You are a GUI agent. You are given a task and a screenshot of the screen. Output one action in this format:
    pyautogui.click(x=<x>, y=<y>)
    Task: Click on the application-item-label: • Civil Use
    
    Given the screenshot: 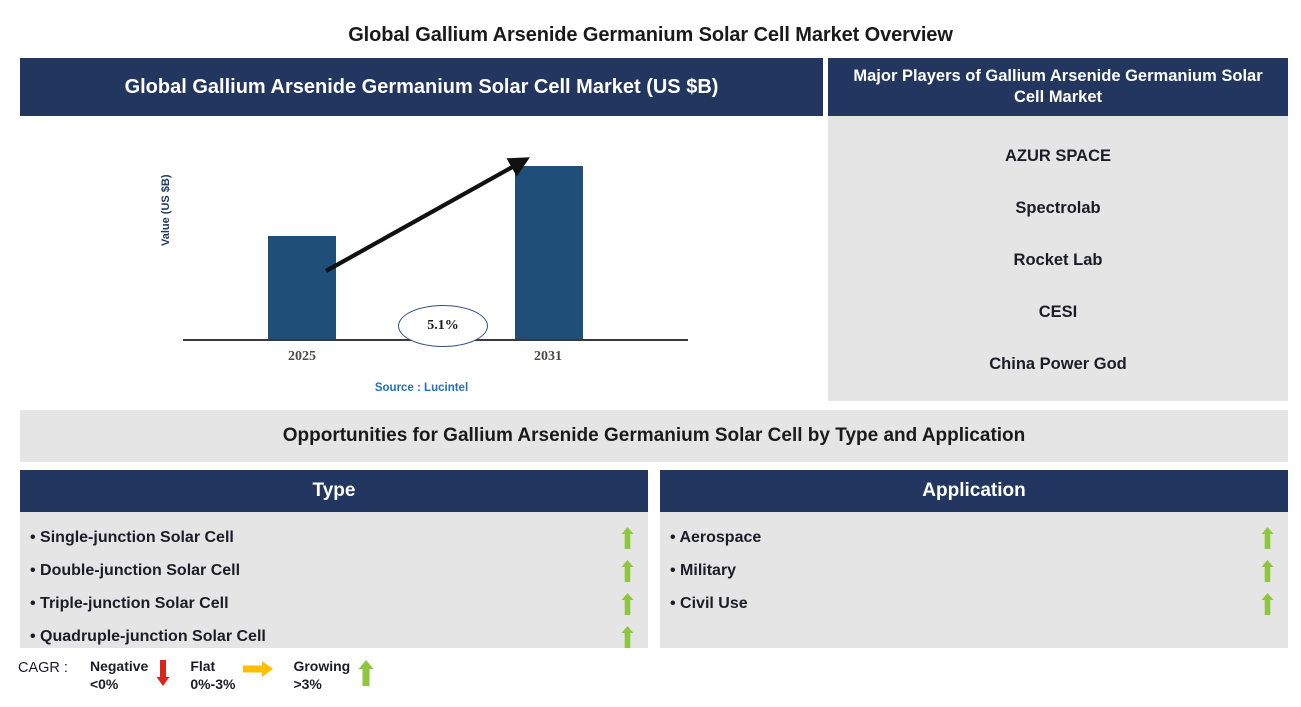 What is the action you would take?
    pyautogui.click(x=709, y=603)
    